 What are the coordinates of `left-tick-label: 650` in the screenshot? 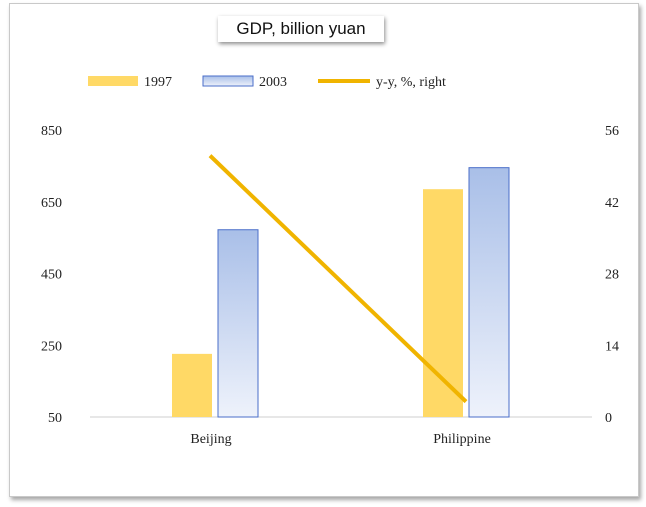 It's located at (51, 203).